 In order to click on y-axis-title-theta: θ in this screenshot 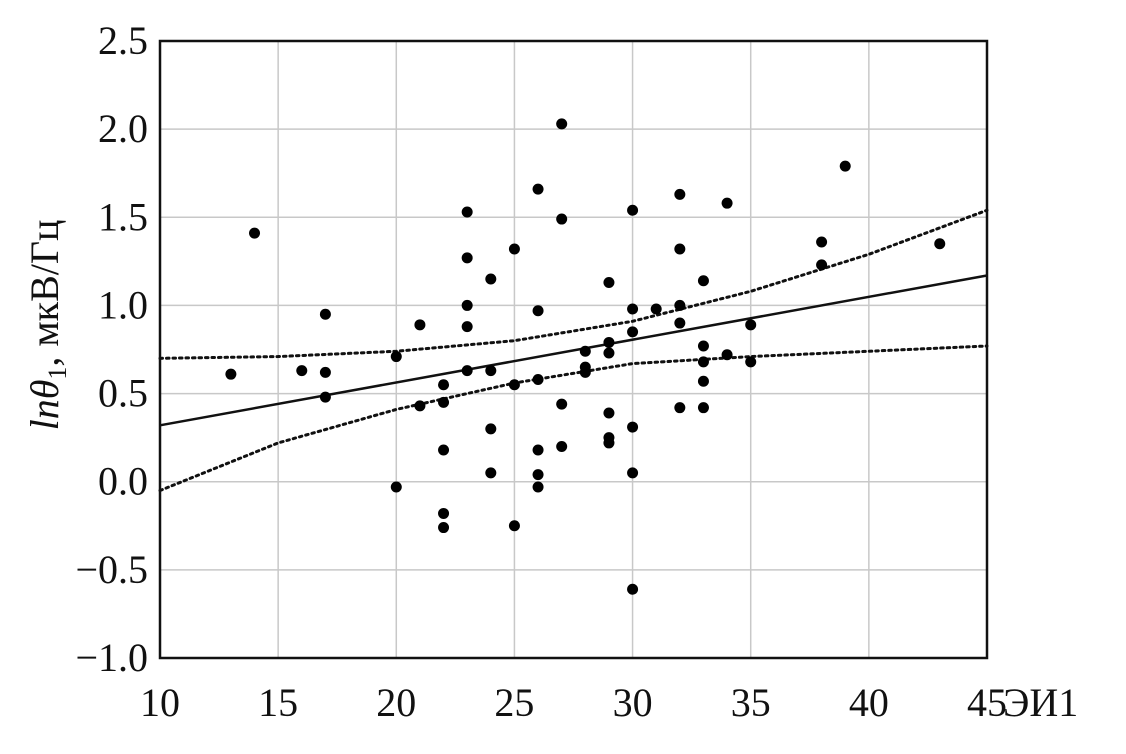, I will do `click(44, 390)`.